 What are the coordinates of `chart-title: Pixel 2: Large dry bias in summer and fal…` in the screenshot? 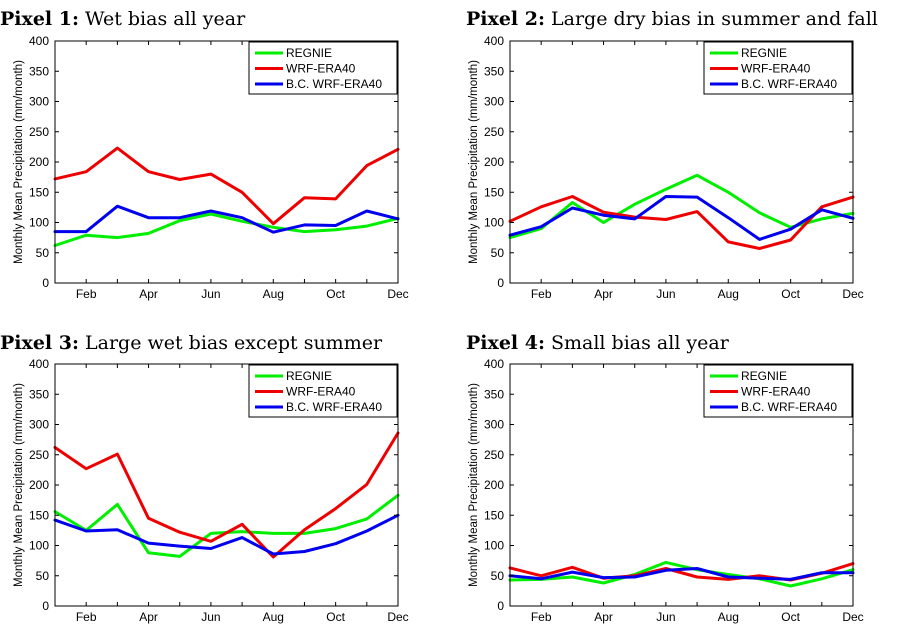 It's located at (672, 19).